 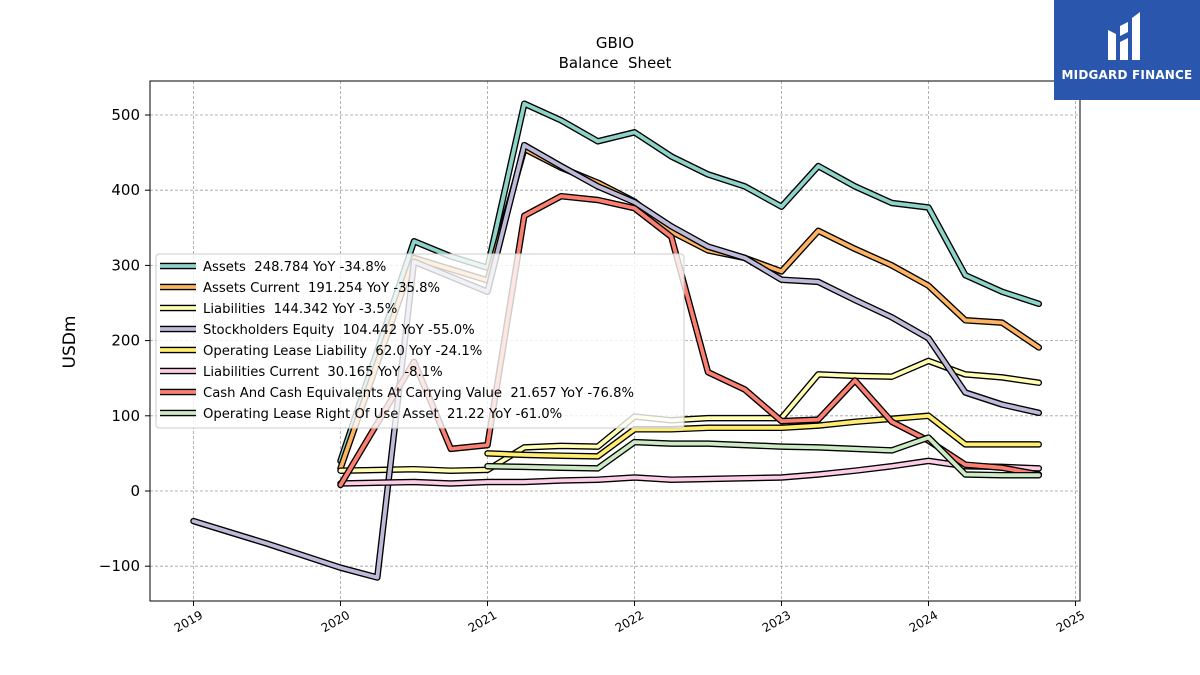 What do you see at coordinates (339, 330) in the screenshot?
I see `legend-label: Stockholders Equity 104.442 YoY -55.0%` at bounding box center [339, 330].